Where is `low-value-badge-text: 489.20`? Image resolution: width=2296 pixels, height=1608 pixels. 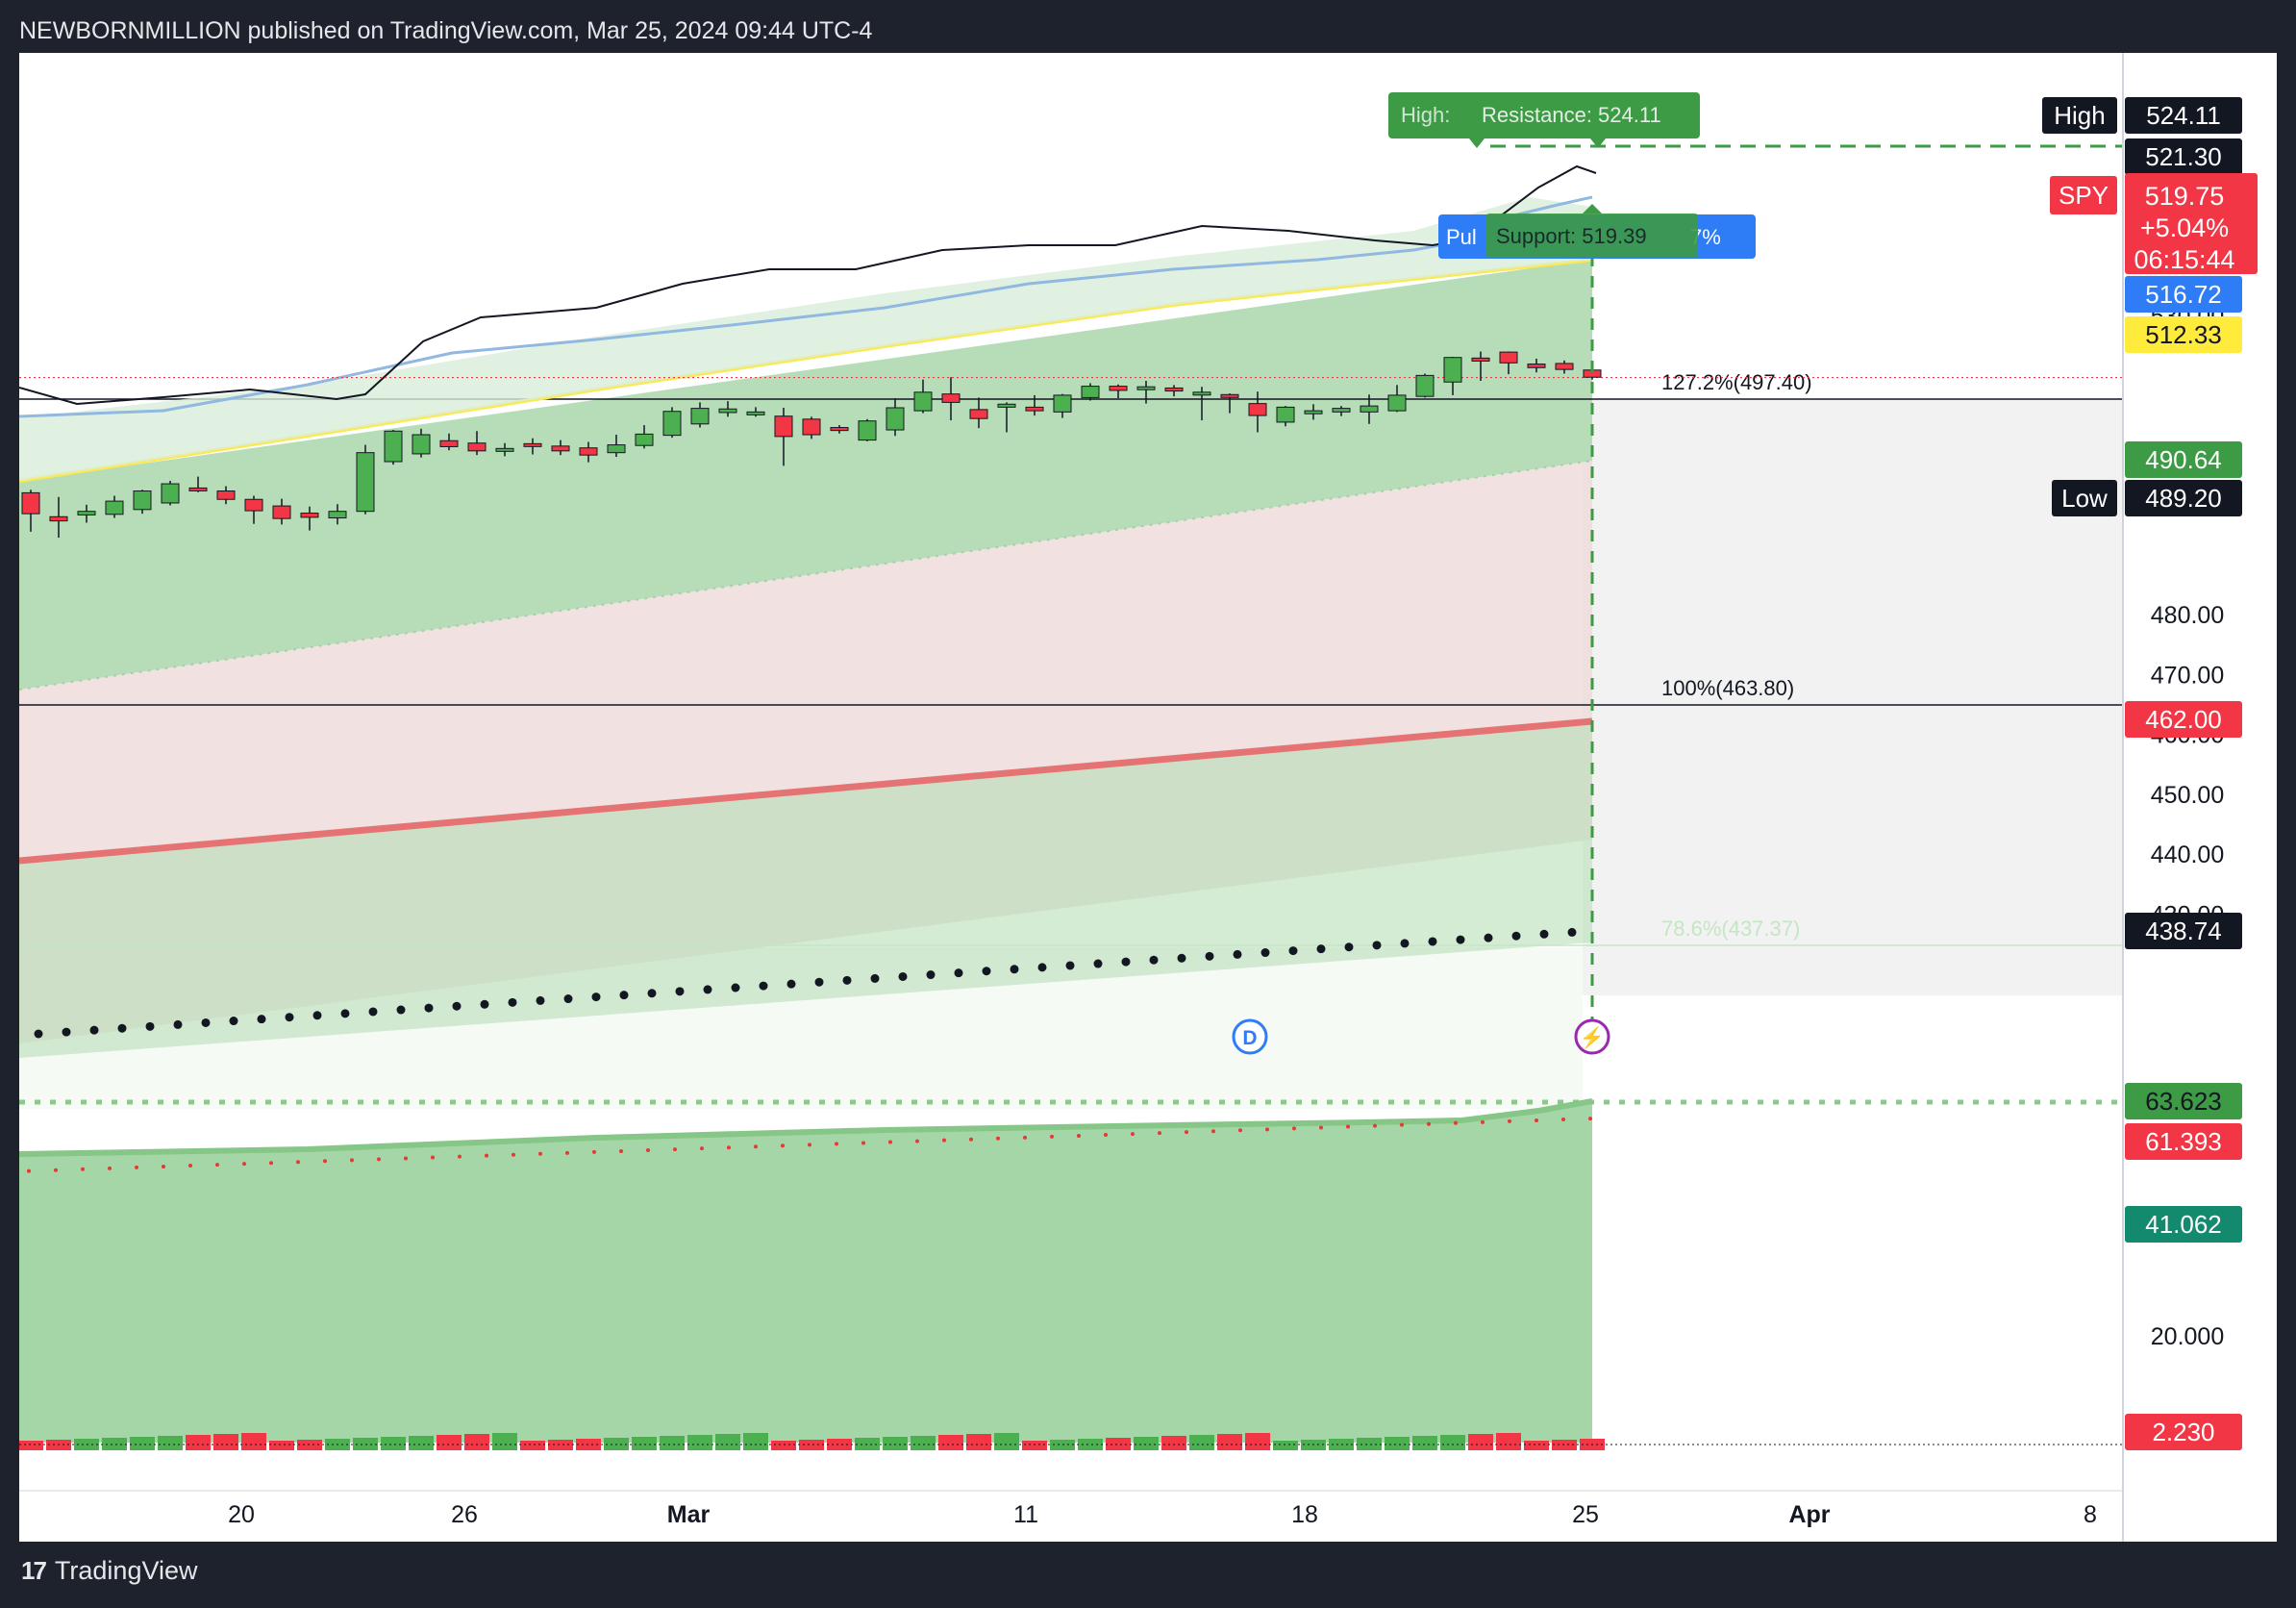 low-value-badge-text: 489.20 is located at coordinates (2183, 498).